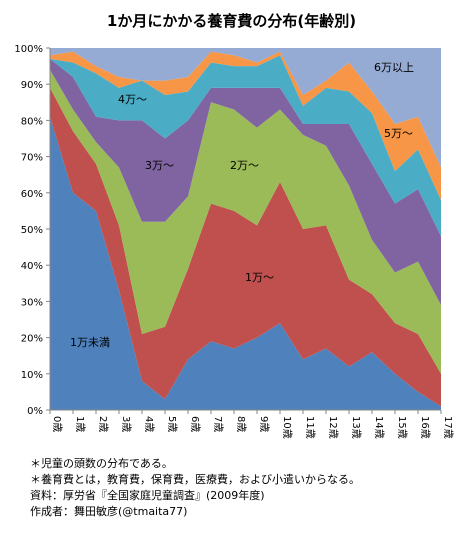 The width and height of the screenshot is (463, 533). Describe the element at coordinates (159, 165) in the screenshot. I see `area-label-3: 3万〜` at that location.